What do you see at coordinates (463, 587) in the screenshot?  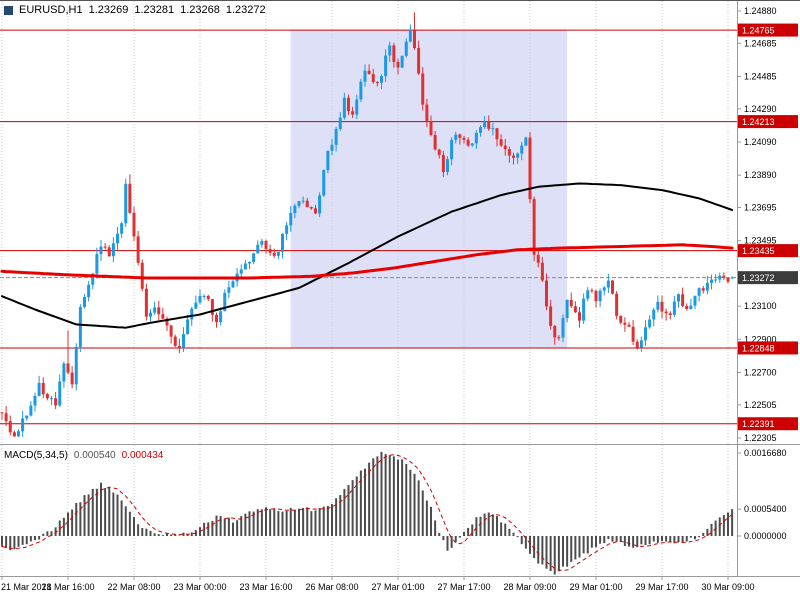 I see `svg-text: 27 Mar 17:00` at bounding box center [463, 587].